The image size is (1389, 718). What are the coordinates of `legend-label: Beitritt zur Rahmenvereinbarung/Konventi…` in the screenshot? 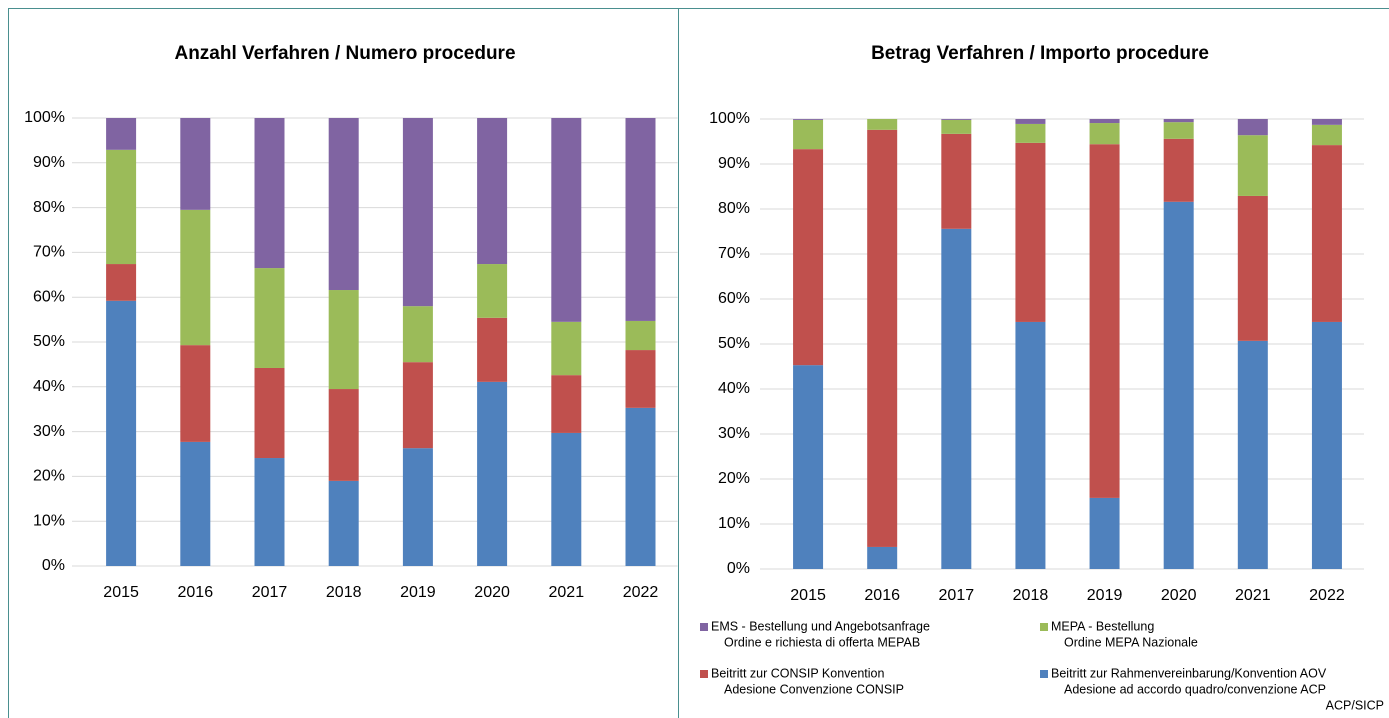 It's located at (1189, 673).